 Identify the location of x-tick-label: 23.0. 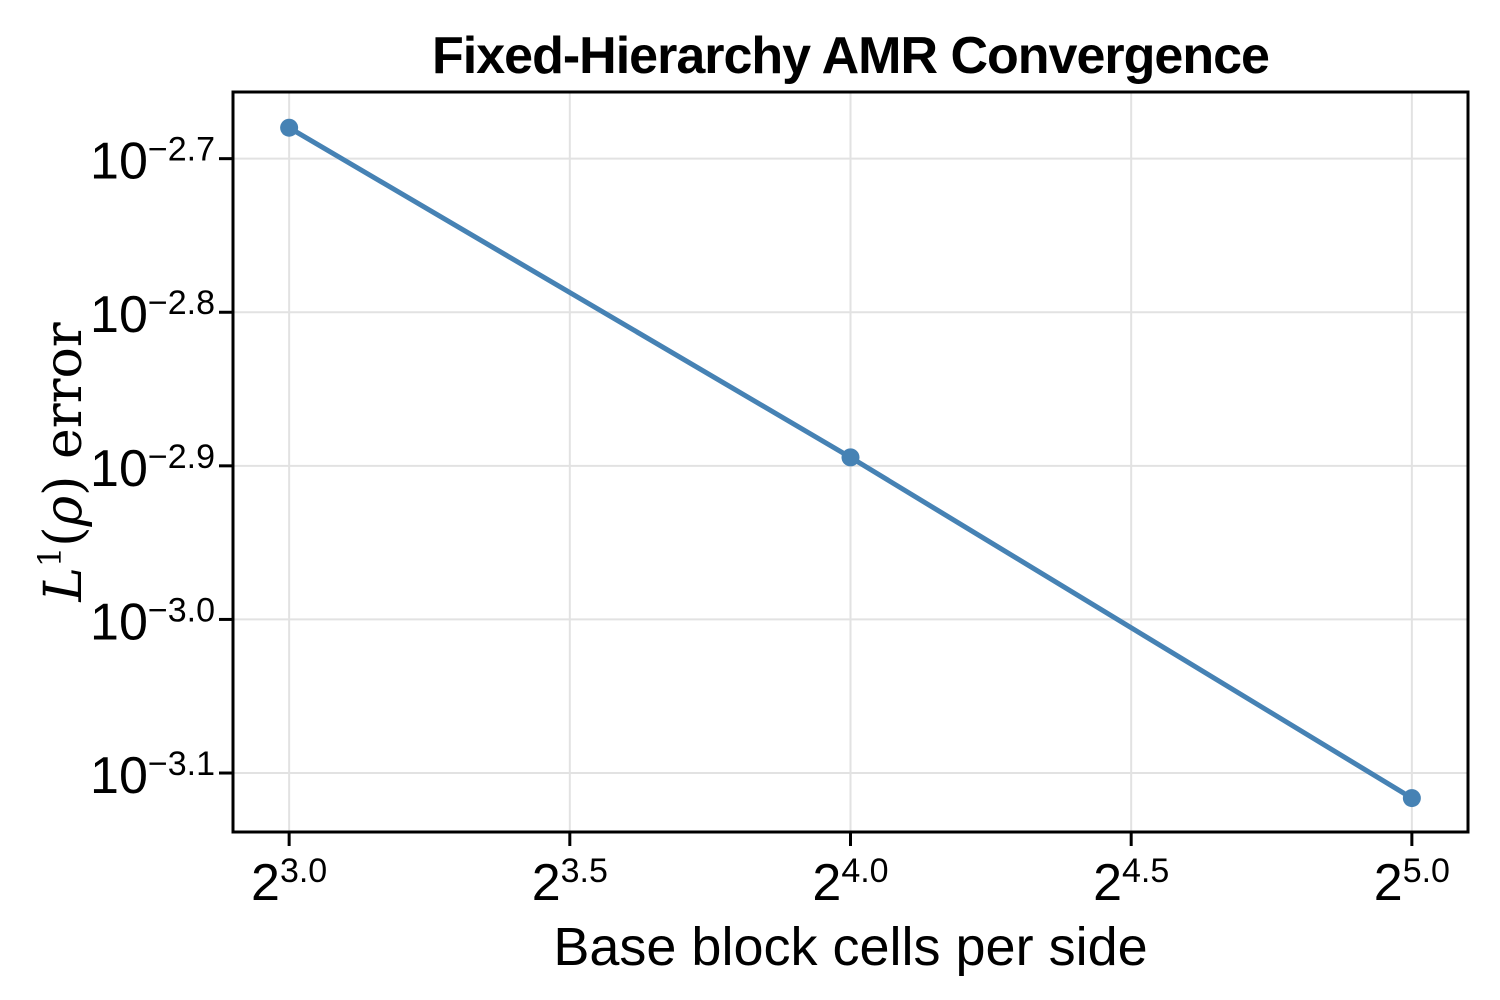
(289, 882).